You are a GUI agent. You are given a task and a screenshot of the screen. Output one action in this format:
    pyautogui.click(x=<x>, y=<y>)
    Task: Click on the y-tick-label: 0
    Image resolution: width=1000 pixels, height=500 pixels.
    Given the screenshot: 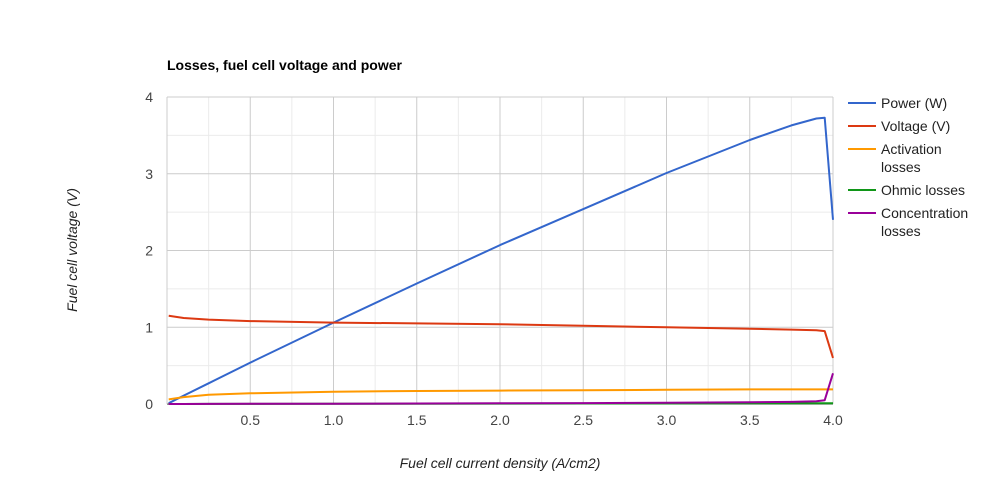 What is the action you would take?
    pyautogui.click(x=149, y=404)
    